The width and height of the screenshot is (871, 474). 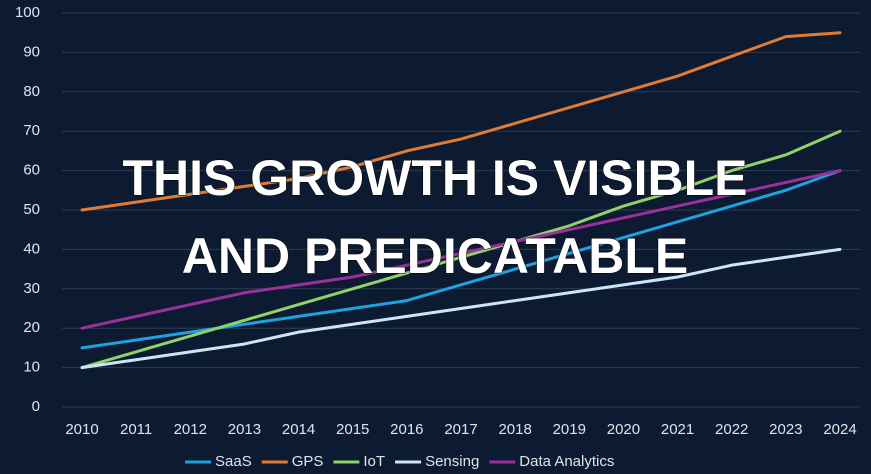 I want to click on legend-label: Data Analytics, so click(x=566, y=461).